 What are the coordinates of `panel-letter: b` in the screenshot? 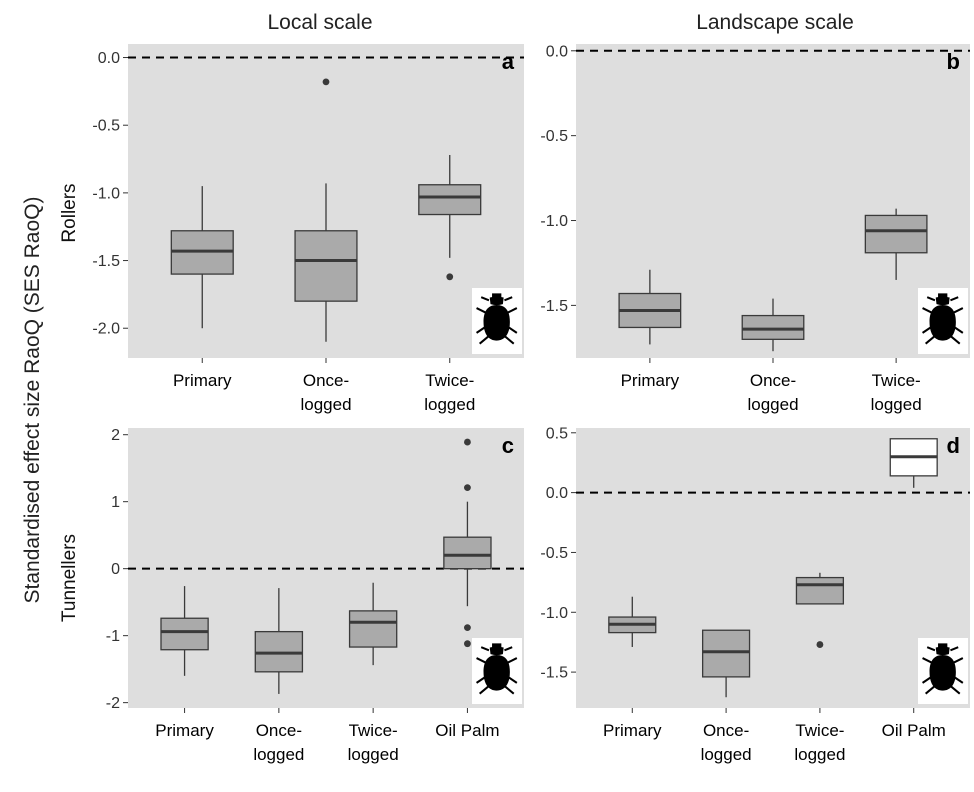 It's located at (953, 61).